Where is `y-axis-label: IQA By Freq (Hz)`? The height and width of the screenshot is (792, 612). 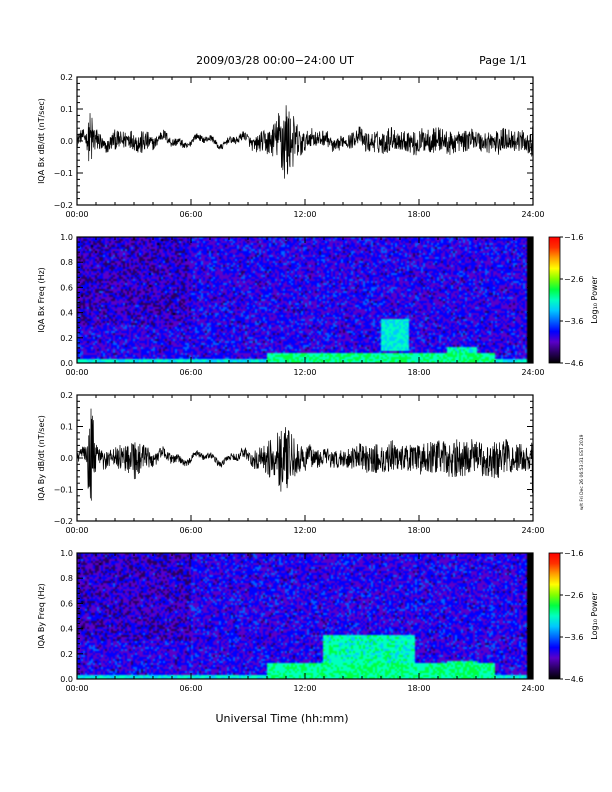 y-axis-label: IQA By Freq (Hz) is located at coordinates (41, 616).